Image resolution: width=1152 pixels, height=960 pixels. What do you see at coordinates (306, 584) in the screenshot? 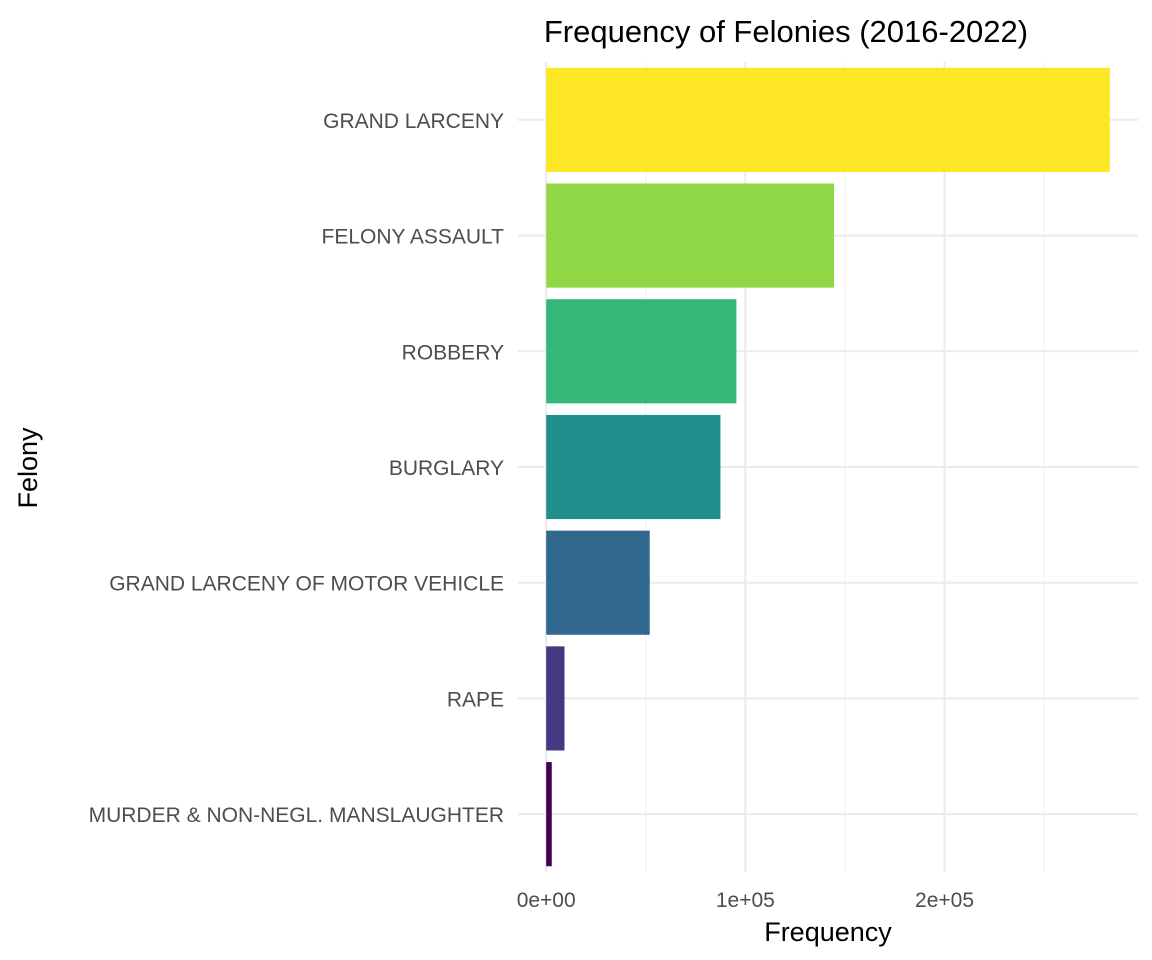
I see `y-tick-label: GRAND LARCENY OF MOTOR VEHICLE` at bounding box center [306, 584].